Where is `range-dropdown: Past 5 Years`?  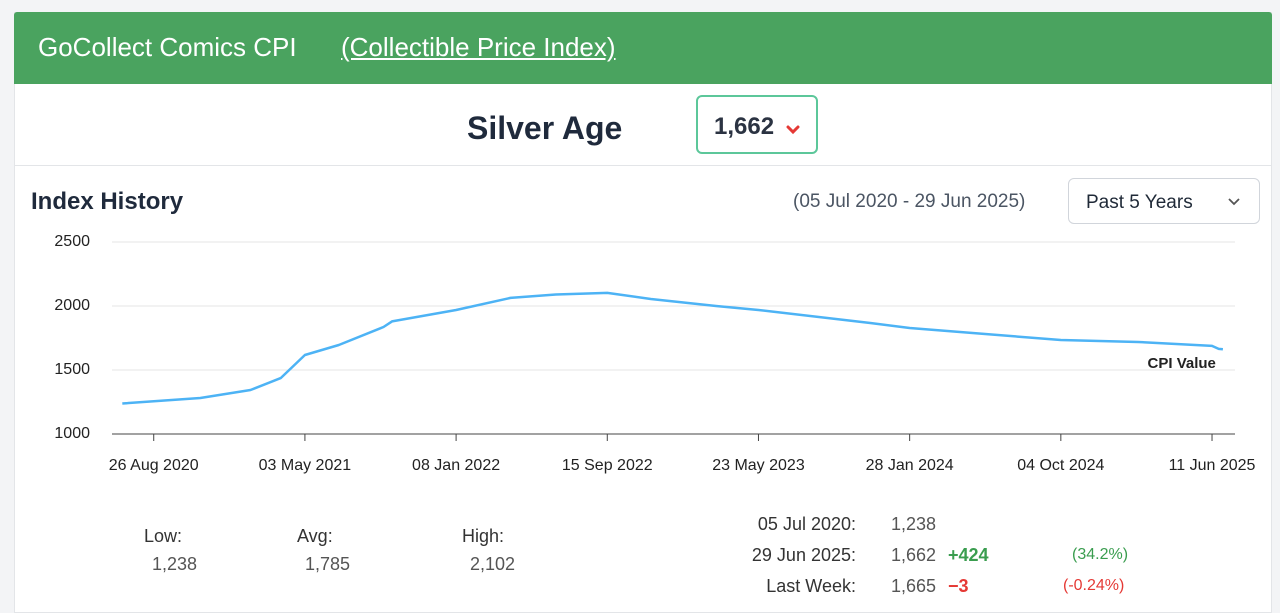
range-dropdown: Past 5 Years is located at coordinates (1164, 201).